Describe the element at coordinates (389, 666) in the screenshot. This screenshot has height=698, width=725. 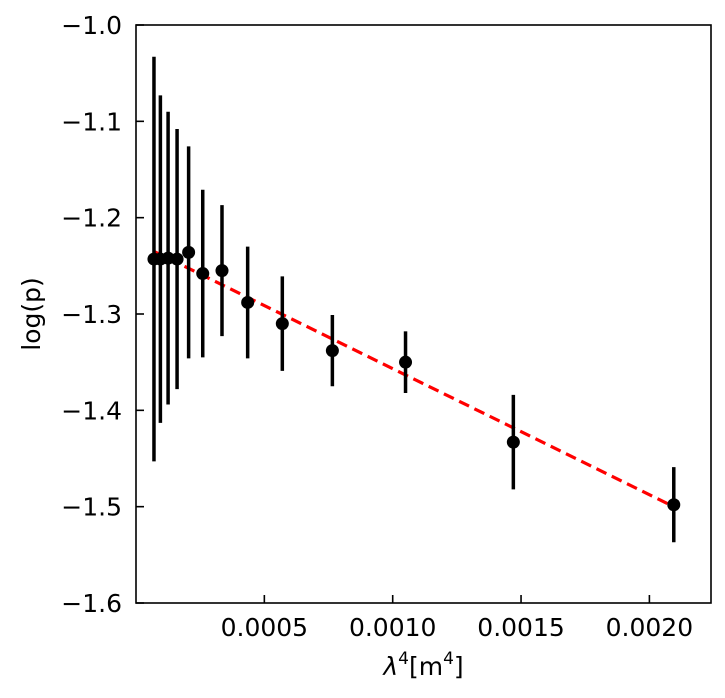
I see `x-axis-label-base: λ` at that location.